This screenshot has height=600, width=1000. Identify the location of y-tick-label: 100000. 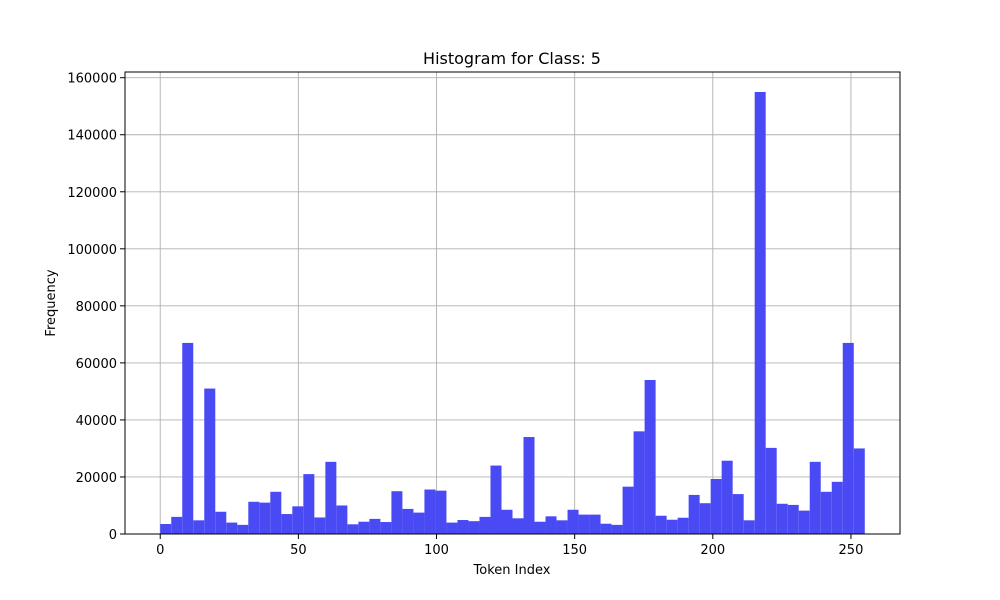
(92, 250).